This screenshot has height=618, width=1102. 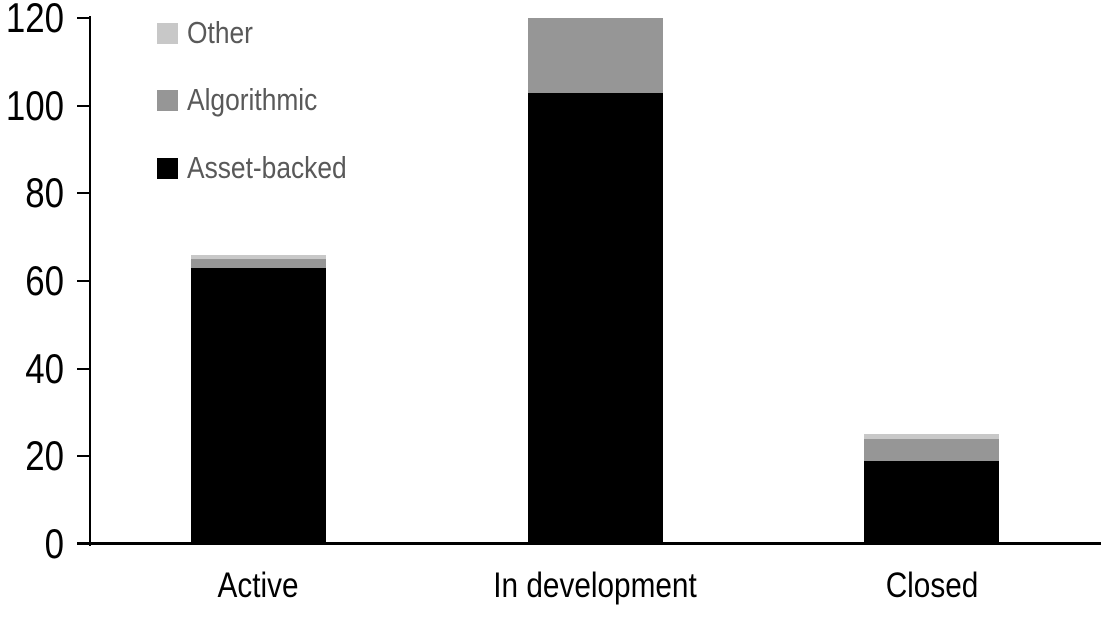 What do you see at coordinates (595, 585) in the screenshot?
I see `x-axis-category-label: In development` at bounding box center [595, 585].